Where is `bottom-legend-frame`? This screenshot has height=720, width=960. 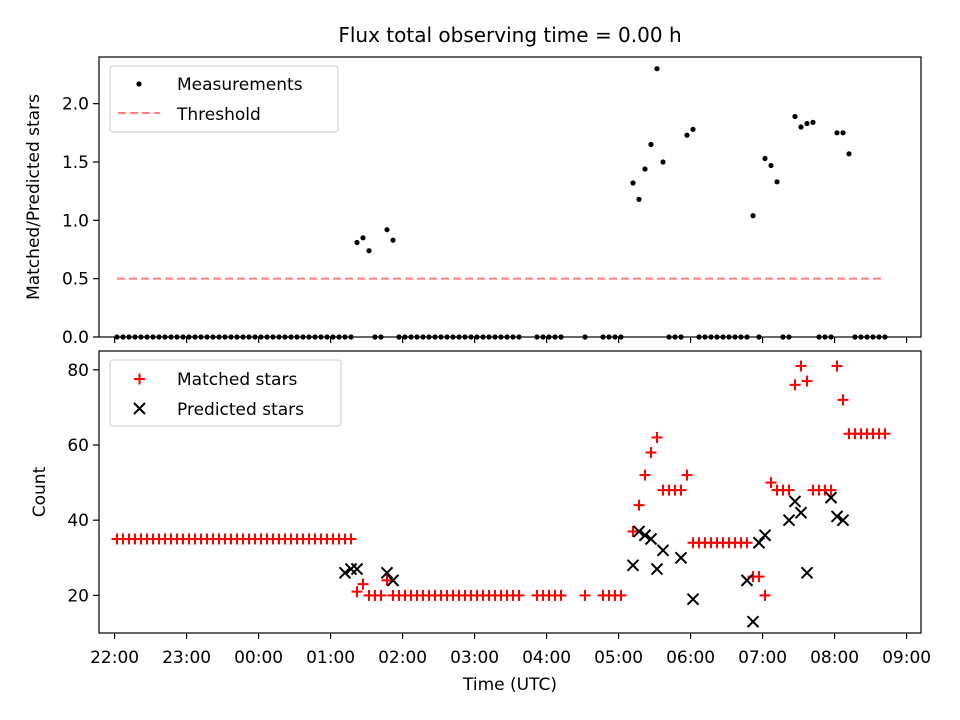
bottom-legend-frame is located at coordinates (225, 393).